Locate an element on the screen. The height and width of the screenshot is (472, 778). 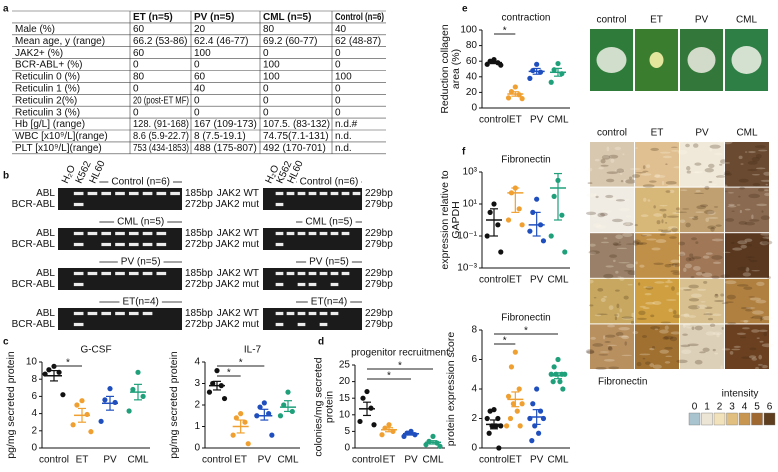
row-label: JAK2+ (%) is located at coordinates (39, 53).